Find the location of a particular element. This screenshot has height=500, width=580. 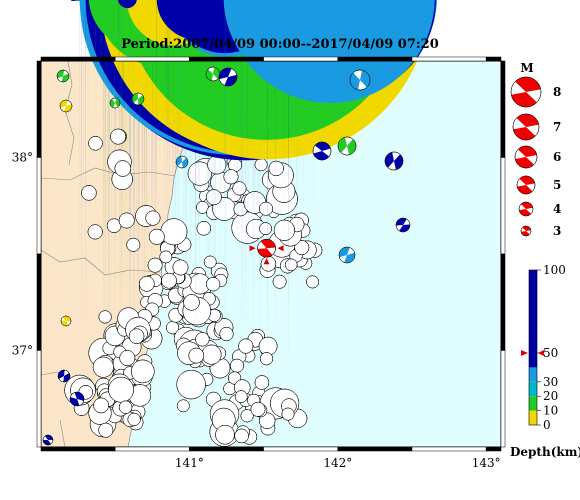

magnitude-legend-label: 6 is located at coordinates (557, 157).